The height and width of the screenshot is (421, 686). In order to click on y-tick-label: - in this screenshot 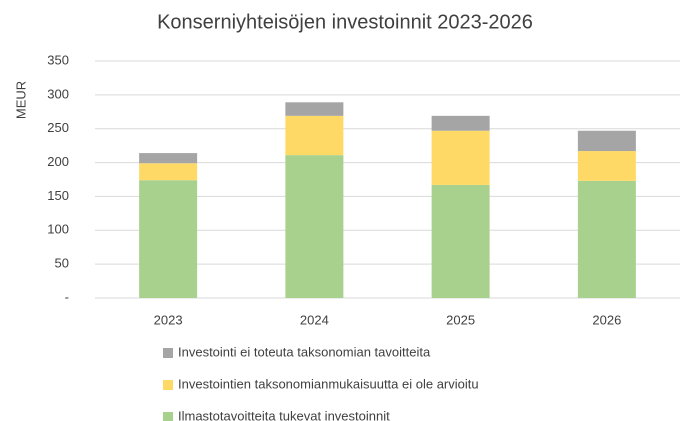, I will do `click(67, 296)`.